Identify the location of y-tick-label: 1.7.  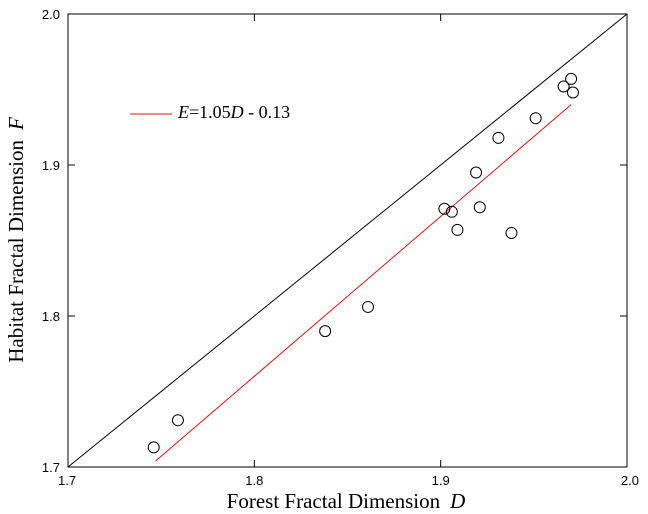
(51, 467).